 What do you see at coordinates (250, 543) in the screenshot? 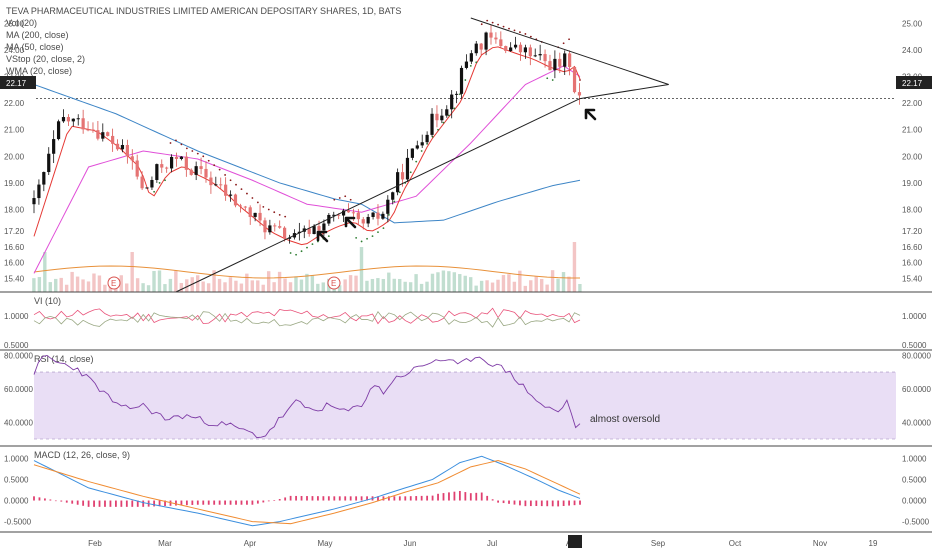
I see `time-tick: Apr` at bounding box center [250, 543].